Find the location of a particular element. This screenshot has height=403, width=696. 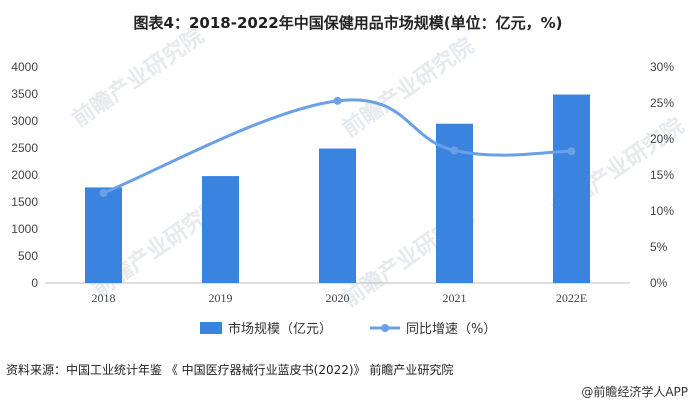

chart-title: 图表4：2018-2022年中国保健用品市场规模(单位：亿元，%) is located at coordinates (348, 23).